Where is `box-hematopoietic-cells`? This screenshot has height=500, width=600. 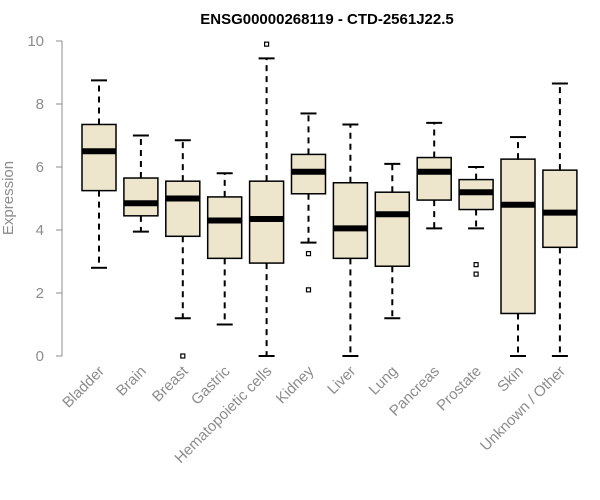 box-hematopoietic-cells is located at coordinates (266, 199).